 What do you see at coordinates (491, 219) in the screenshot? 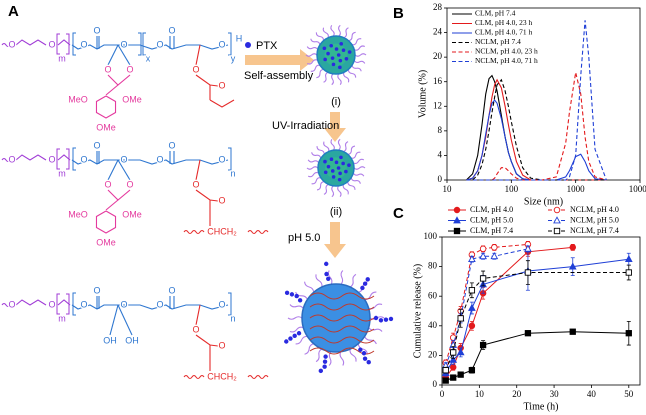
I see `legend-label: CLM, pH 5.0` at bounding box center [491, 219].